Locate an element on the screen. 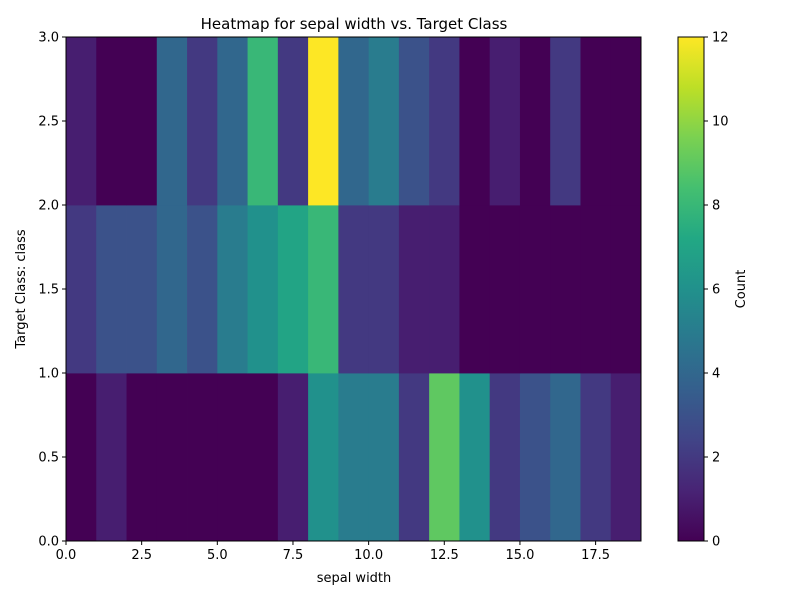  colorbar-tick-label: 6 is located at coordinates (716, 290).